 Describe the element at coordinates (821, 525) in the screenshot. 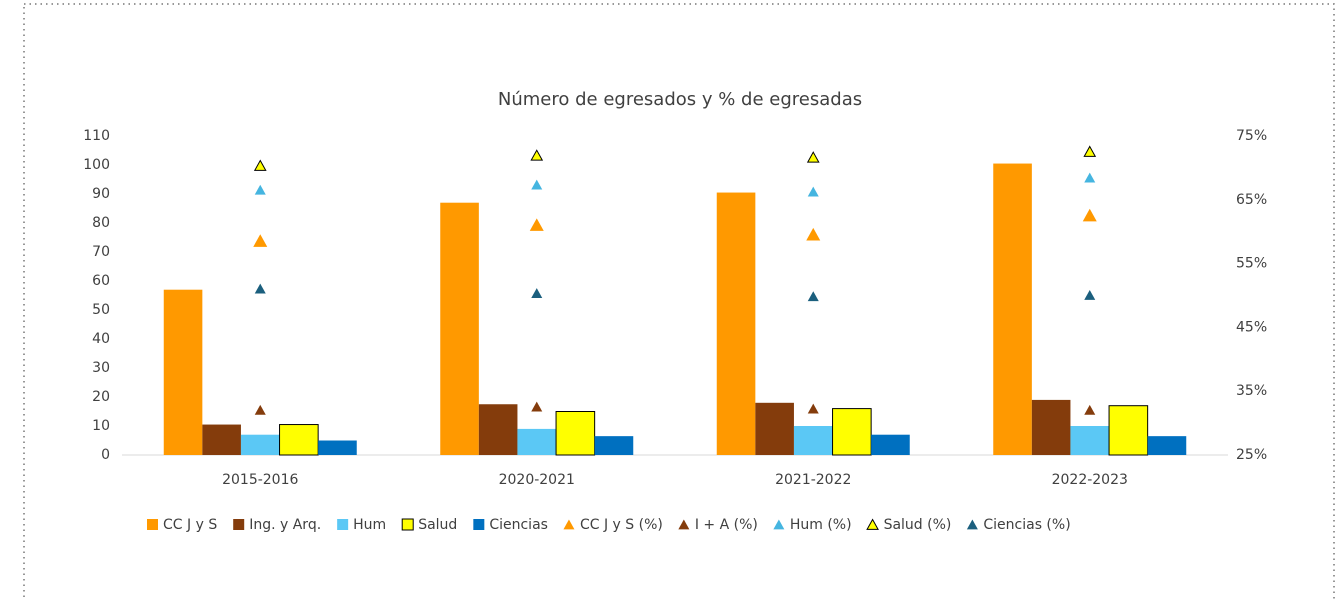

I see `legend-label: Hum (%)` at that location.